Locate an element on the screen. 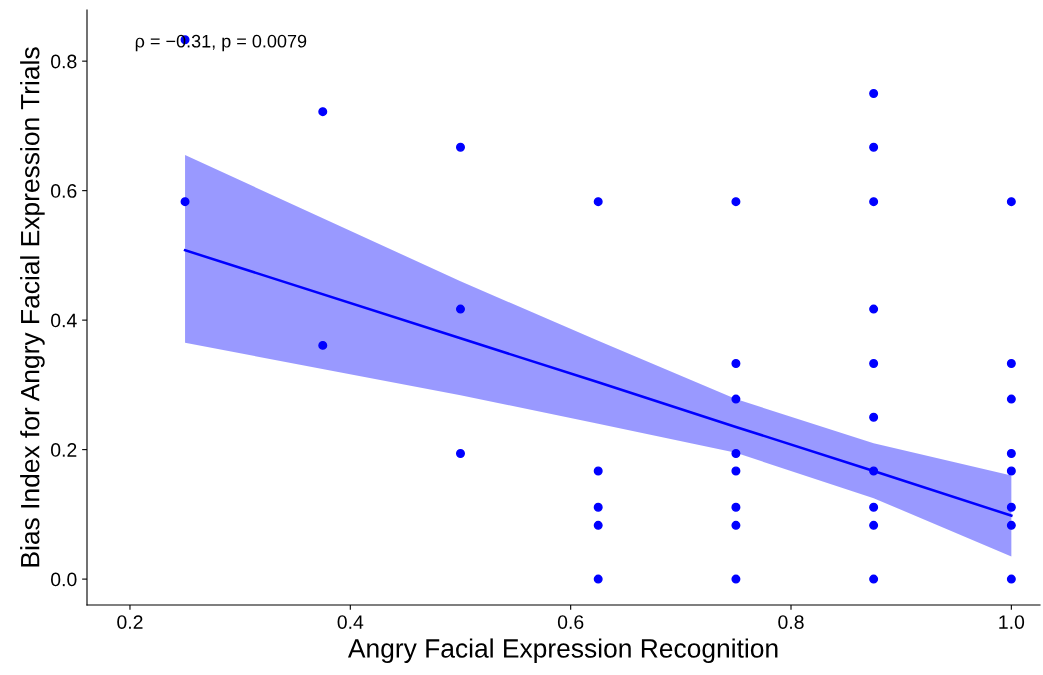  x-tick-label: 0.6 is located at coordinates (570, 622).